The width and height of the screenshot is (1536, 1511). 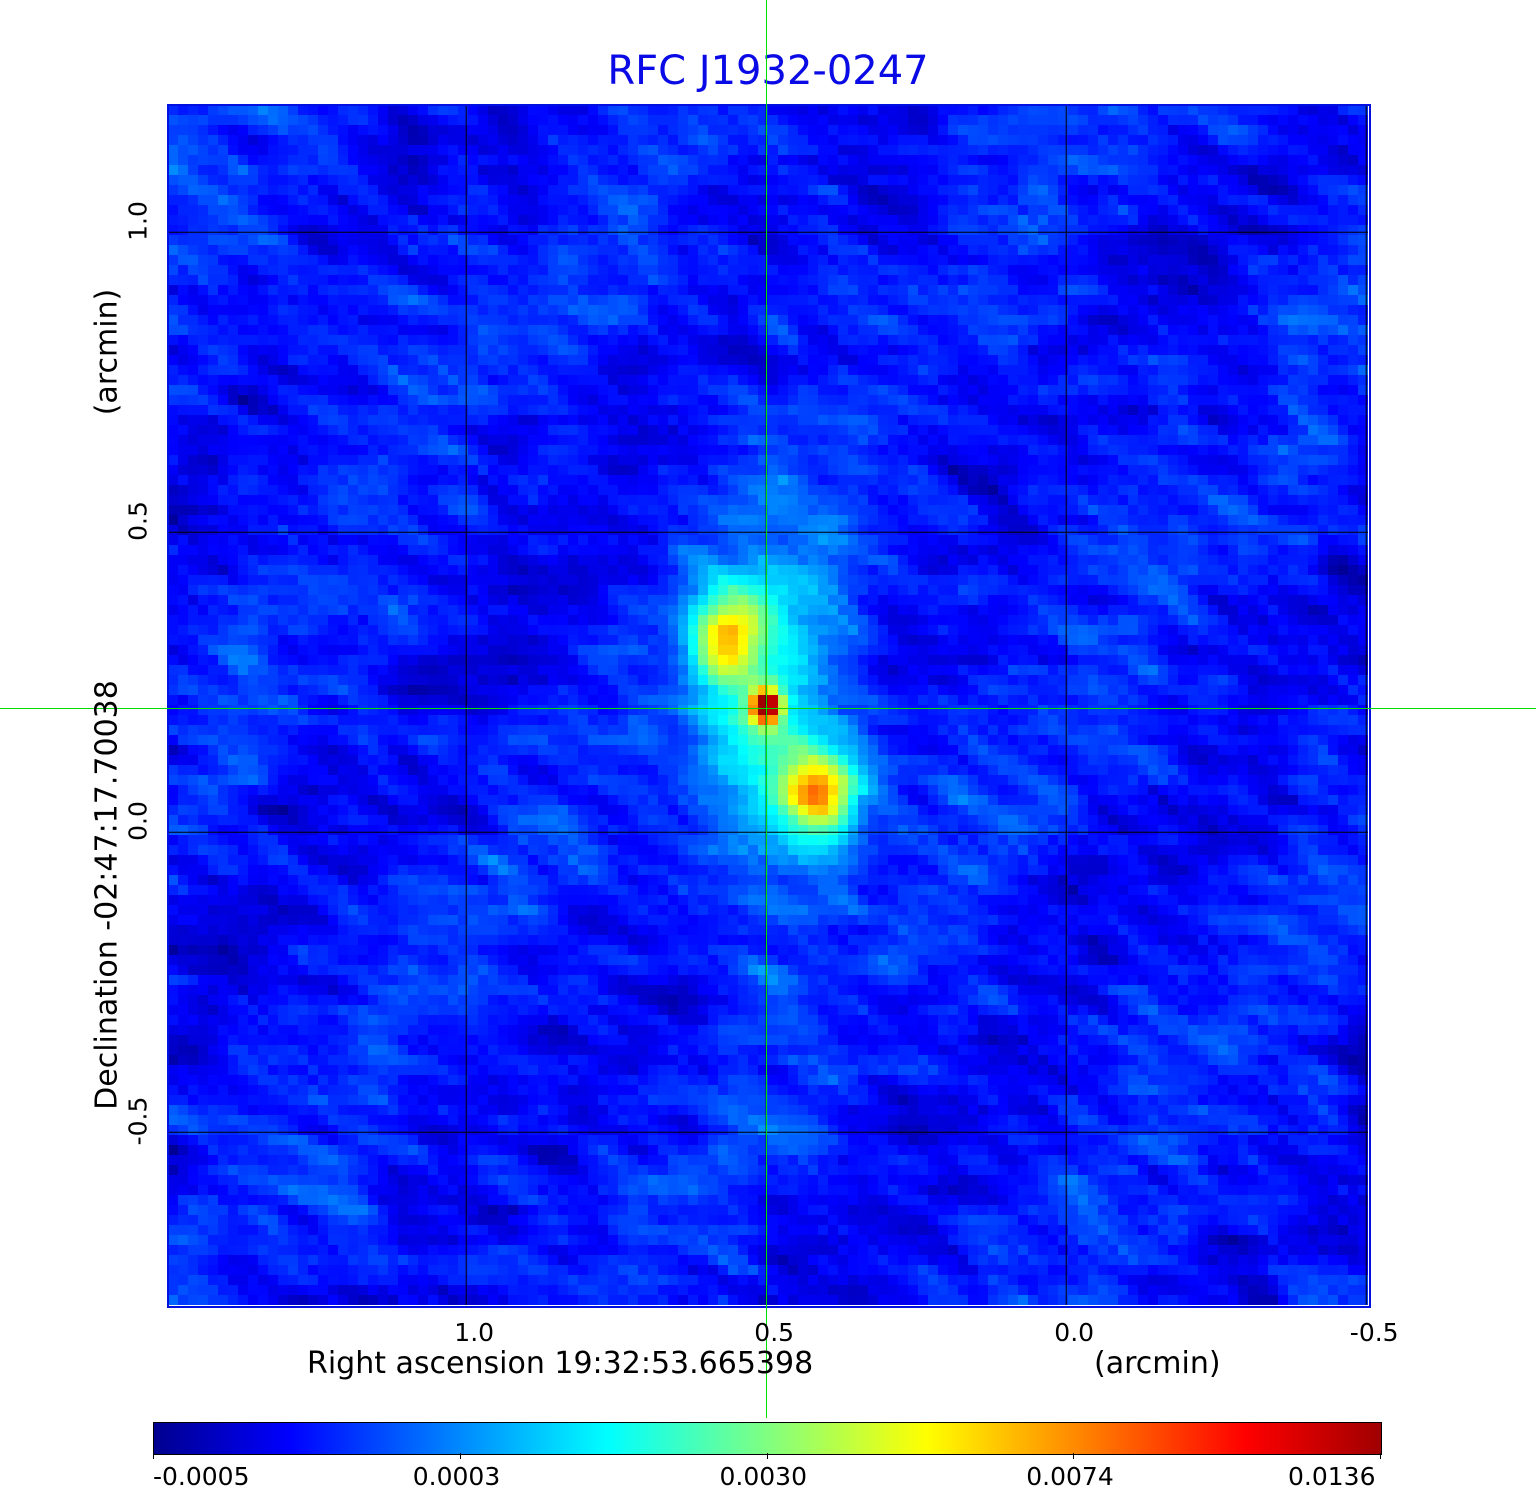 What do you see at coordinates (774, 1332) in the screenshot?
I see `x-tick-label: 0.5` at bounding box center [774, 1332].